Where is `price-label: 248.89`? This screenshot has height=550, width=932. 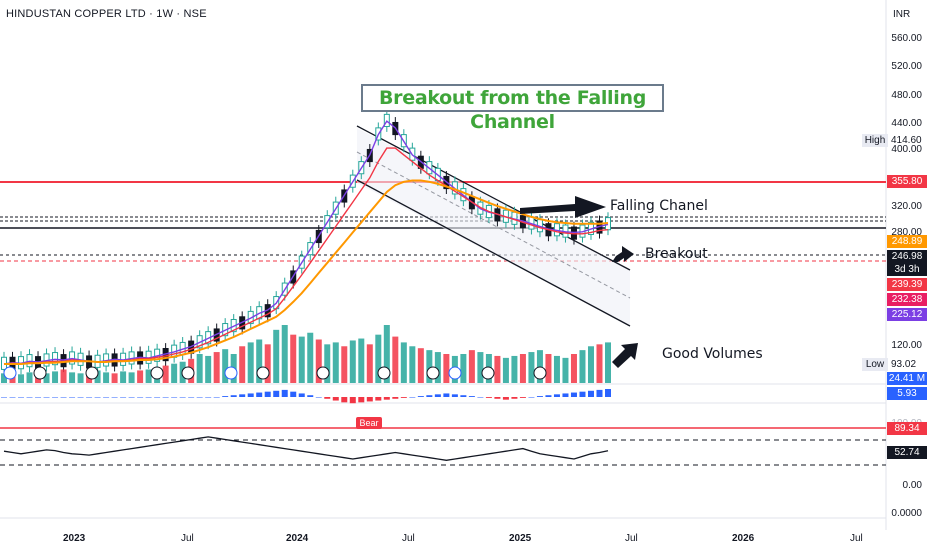
price-label: 248.89 is located at coordinates (907, 241).